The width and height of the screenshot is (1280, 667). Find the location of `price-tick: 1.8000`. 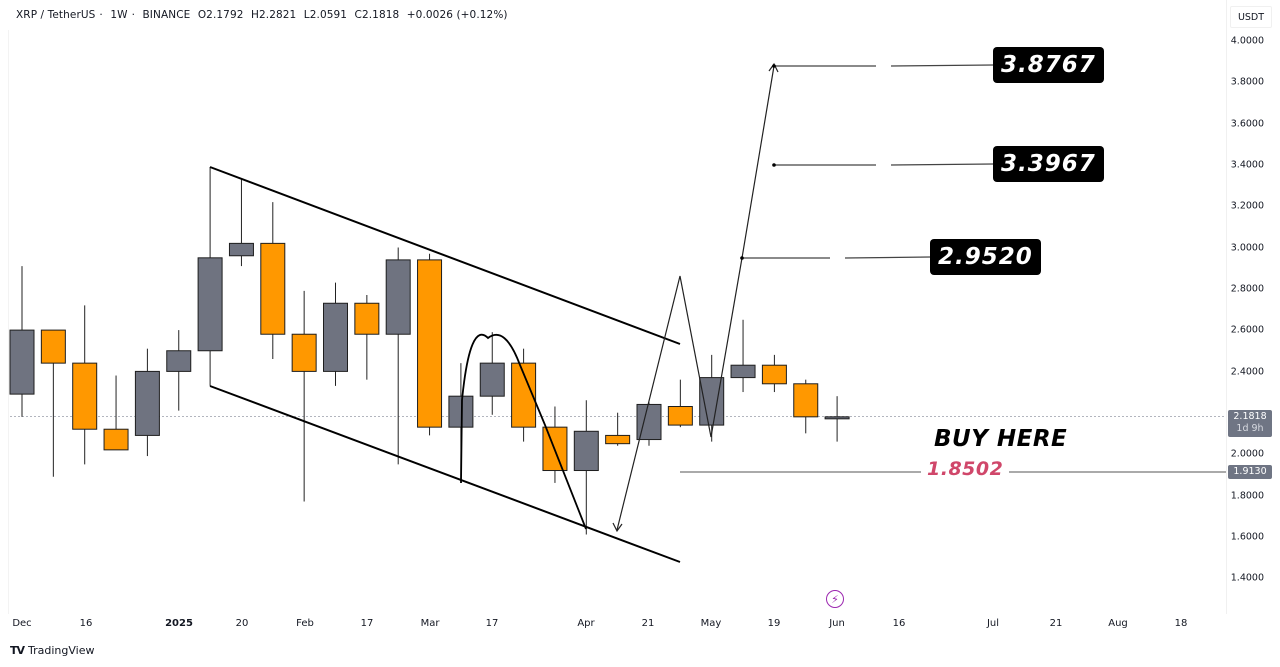

price-tick: 1.8000 is located at coordinates (1247, 496).